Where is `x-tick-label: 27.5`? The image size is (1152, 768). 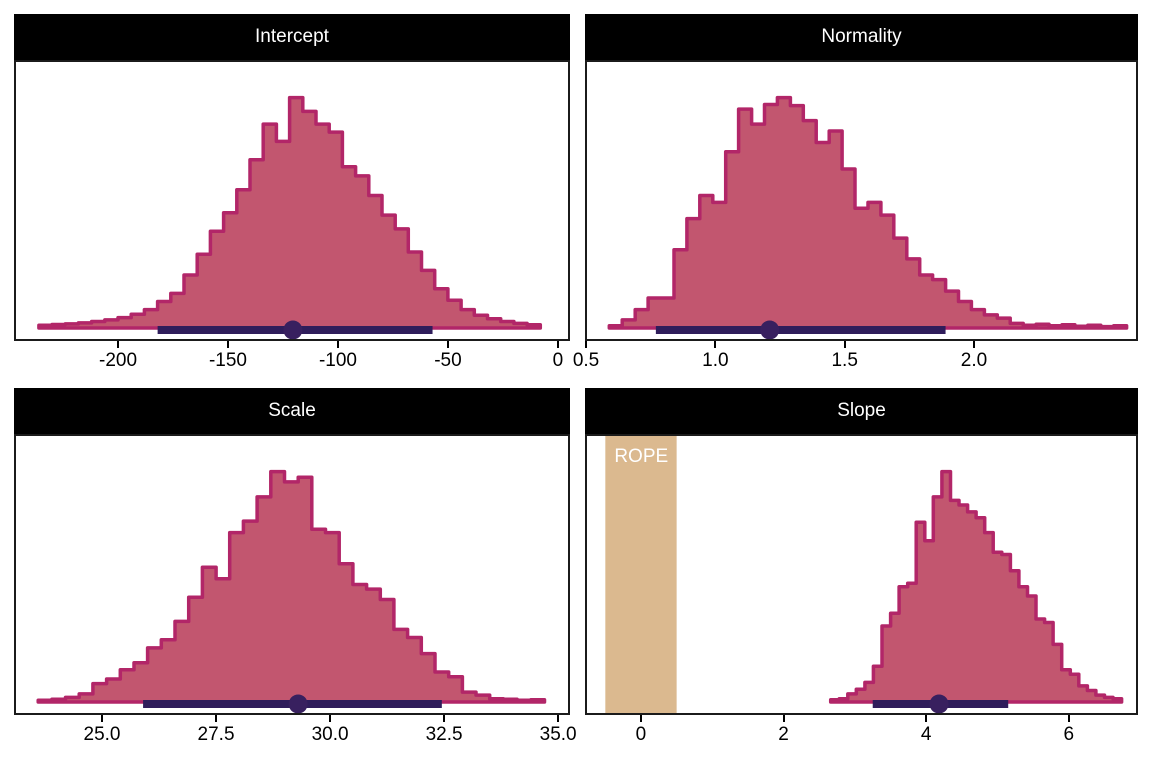 x-tick-label: 27.5 is located at coordinates (216, 734).